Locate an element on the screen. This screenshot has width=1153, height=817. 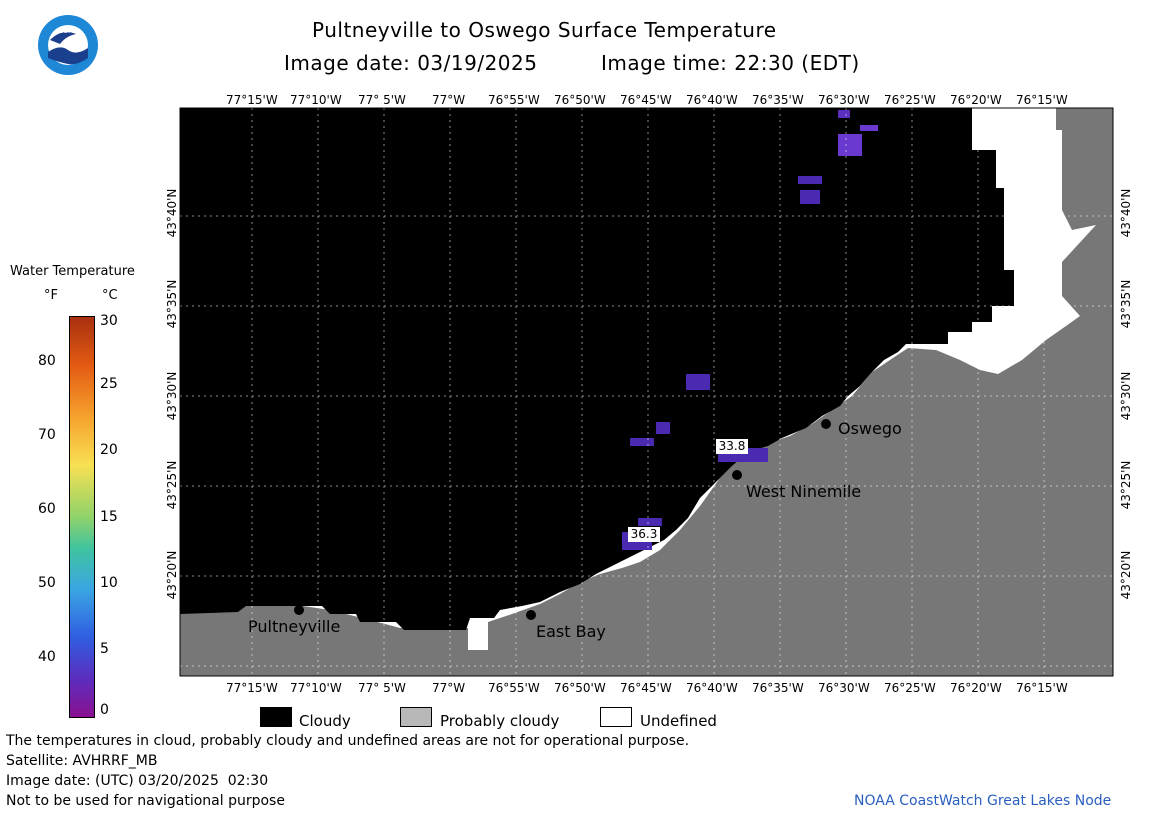
legend-swatch-cloudy is located at coordinates (276, 717).